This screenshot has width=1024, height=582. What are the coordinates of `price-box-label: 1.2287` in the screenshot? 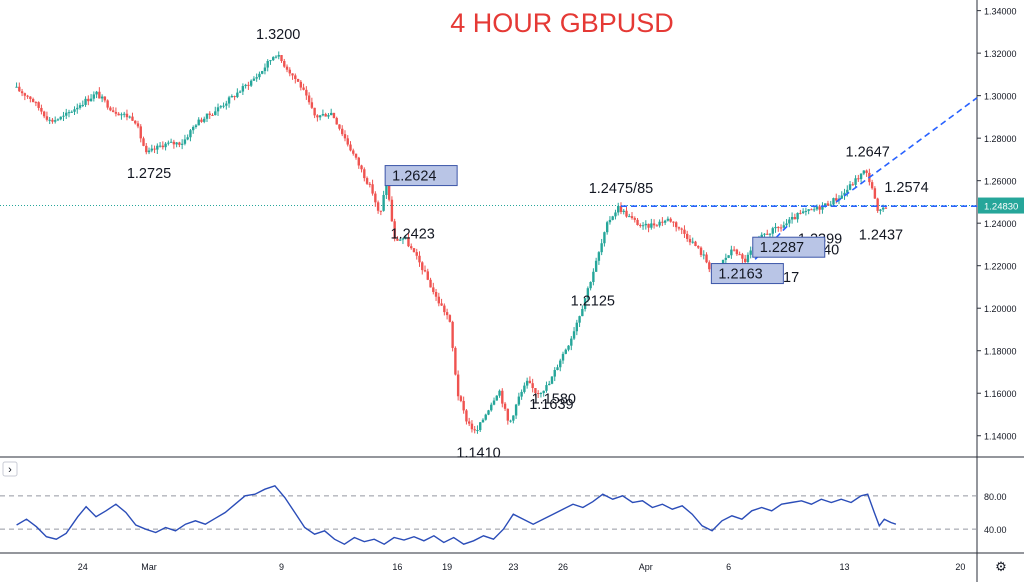 It's located at (782, 248).